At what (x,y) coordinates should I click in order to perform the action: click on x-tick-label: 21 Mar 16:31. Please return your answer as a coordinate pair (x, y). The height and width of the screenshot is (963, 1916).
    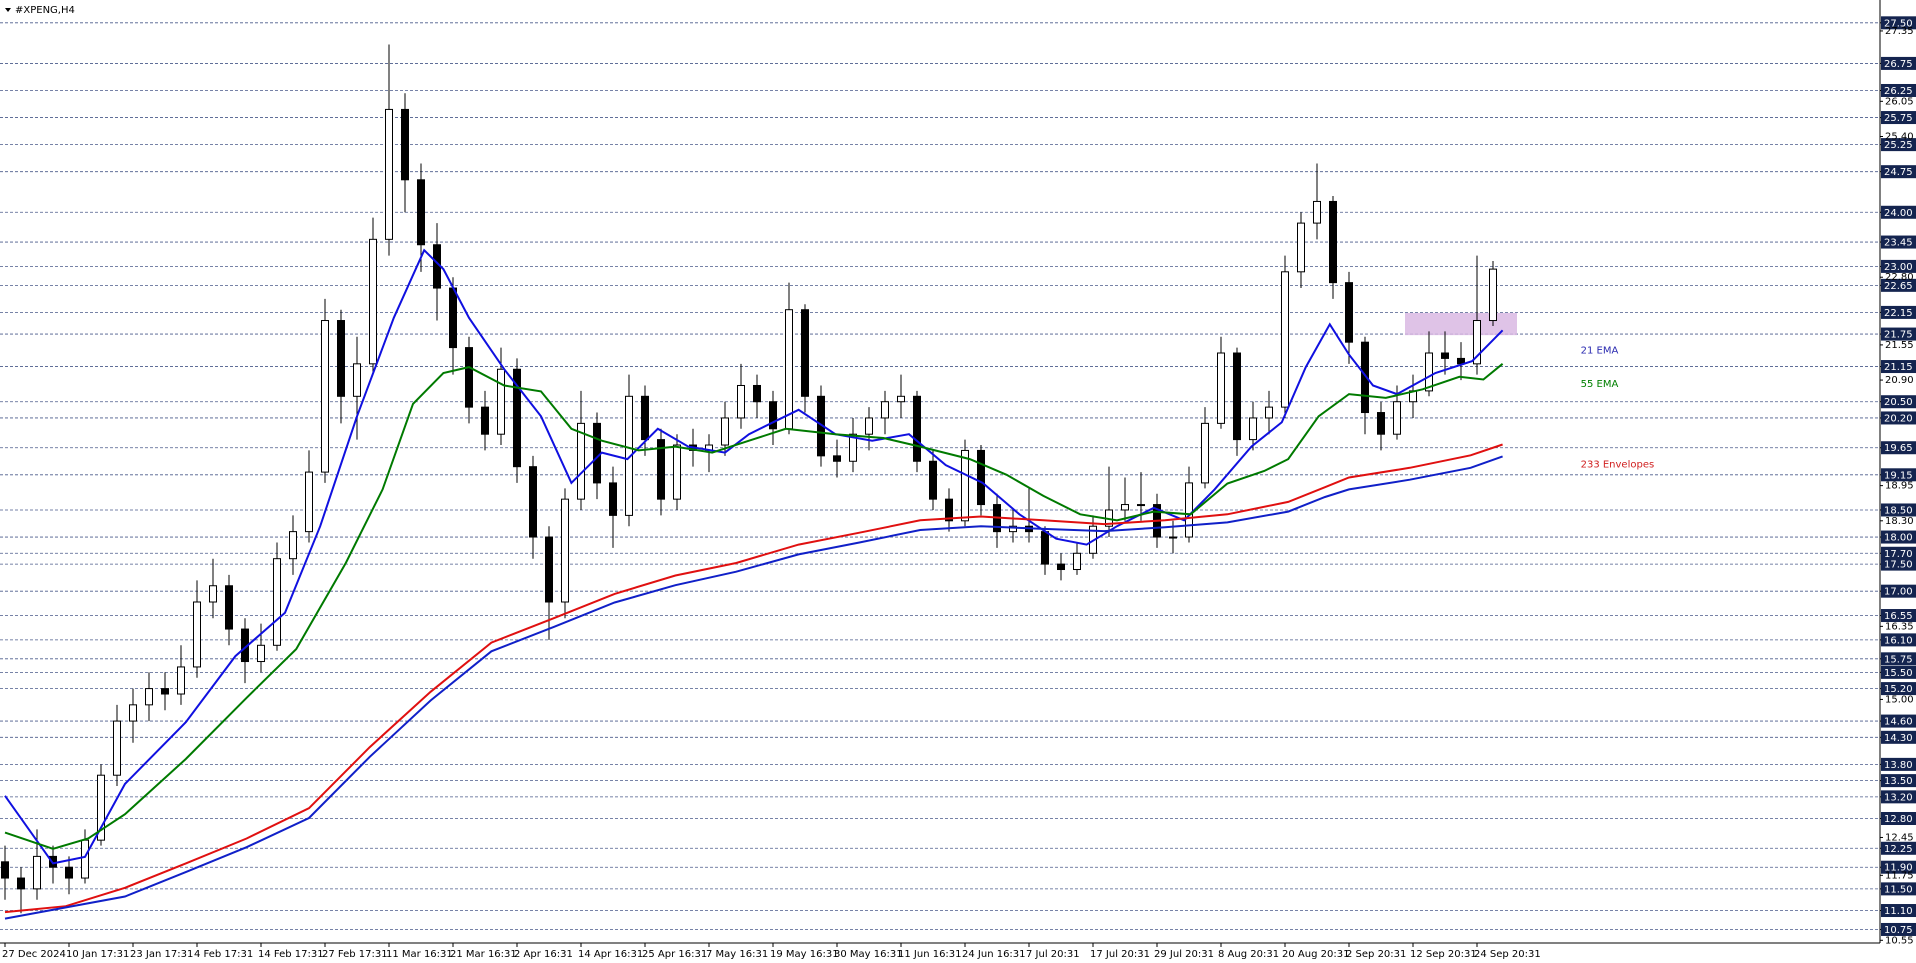
    Looking at the image, I should click on (483, 954).